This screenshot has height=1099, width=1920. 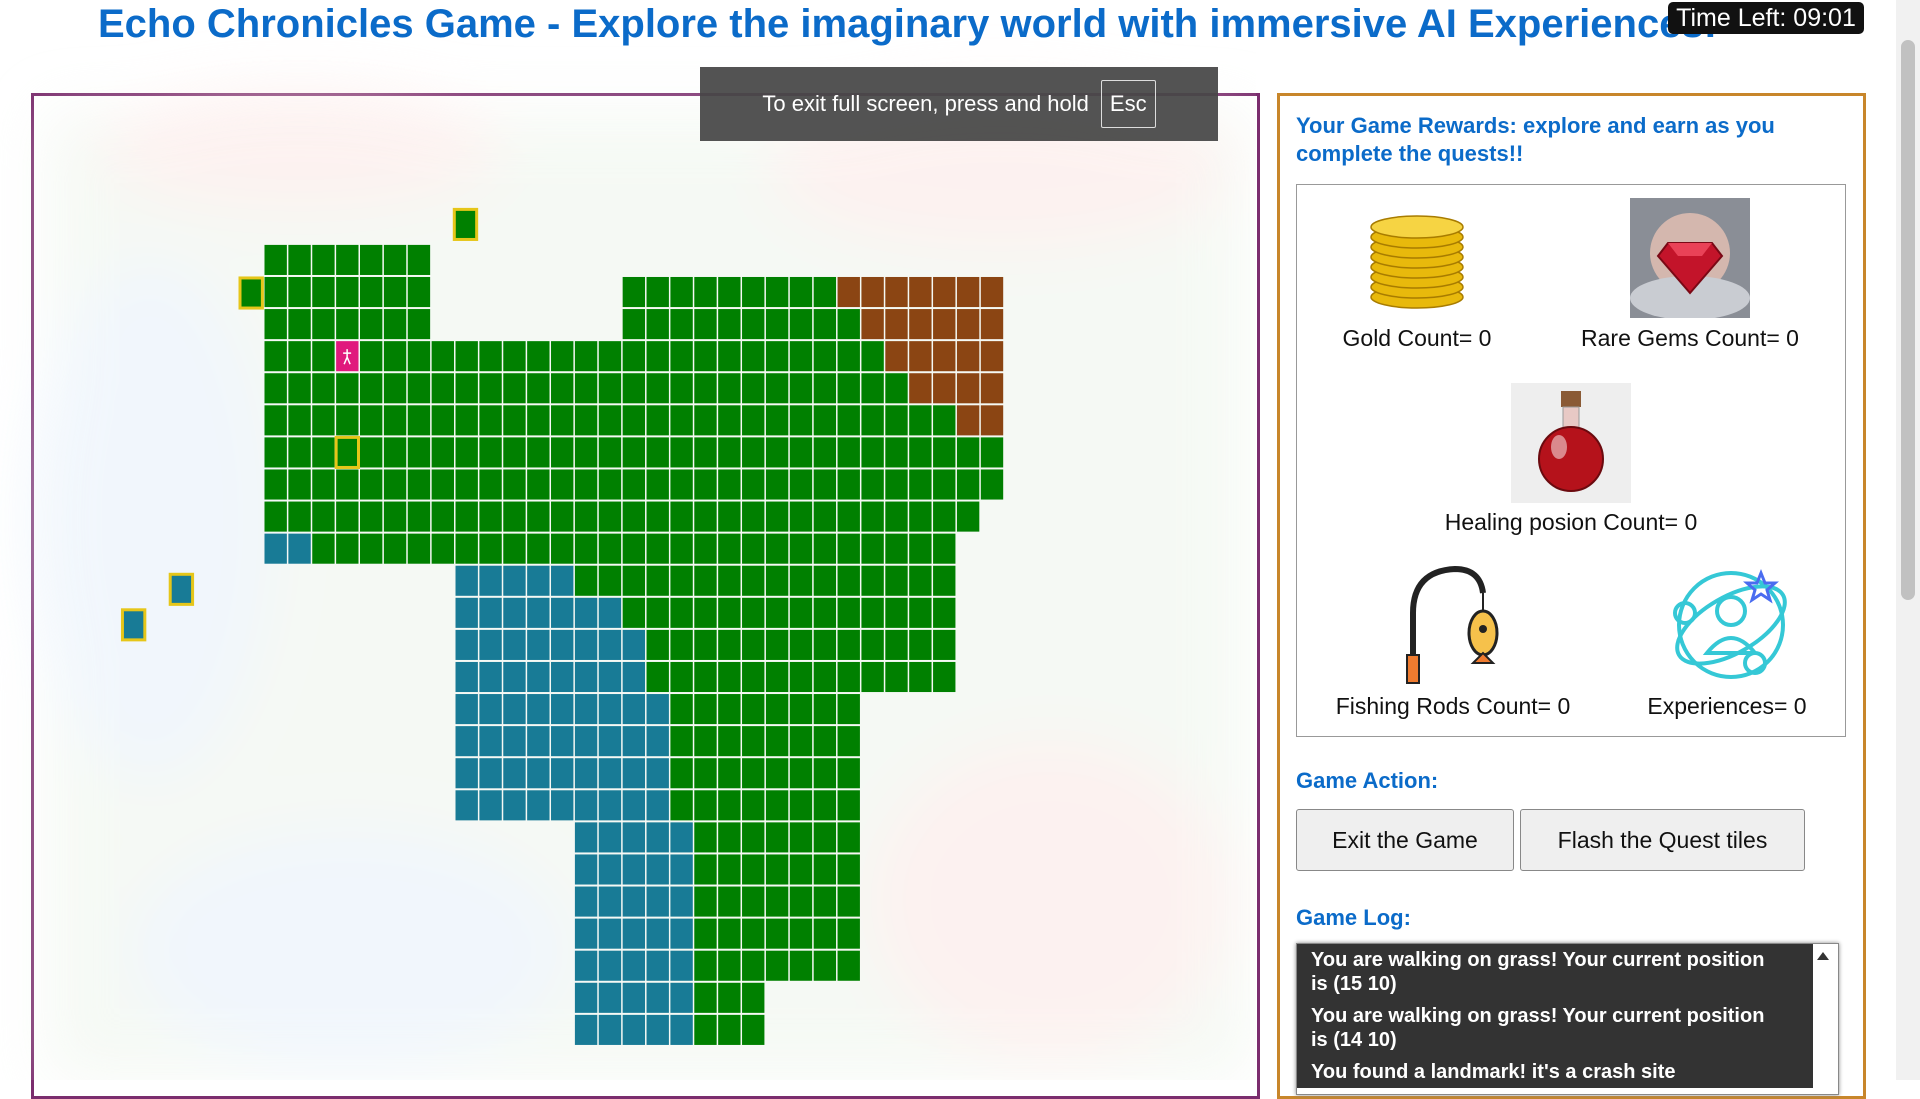 I want to click on exit-button: Exit the Game, so click(x=1405, y=840).